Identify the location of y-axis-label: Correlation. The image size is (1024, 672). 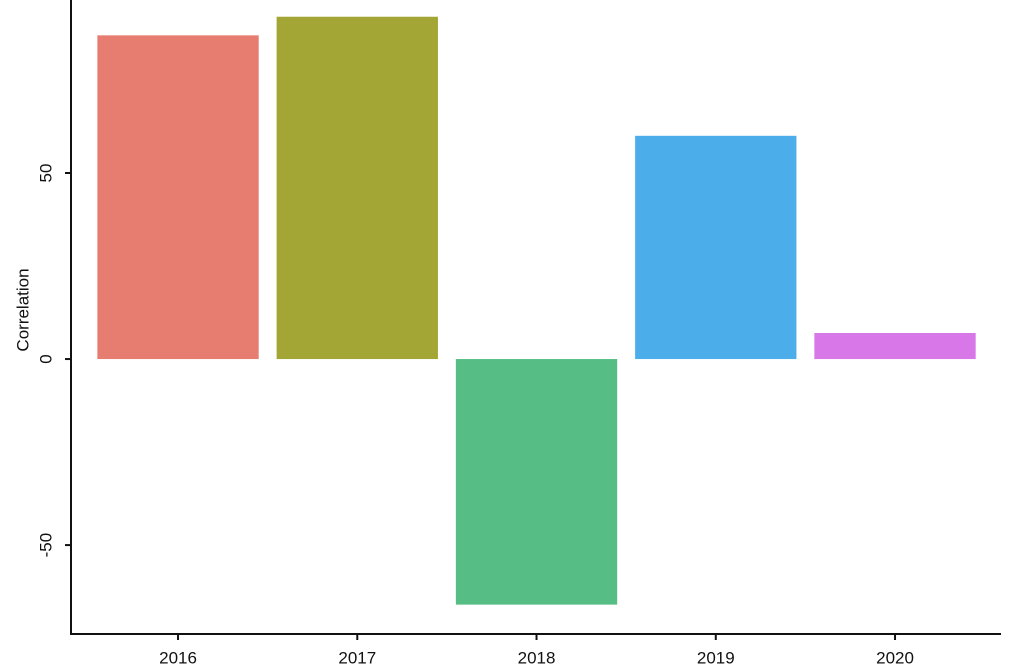
(22, 309).